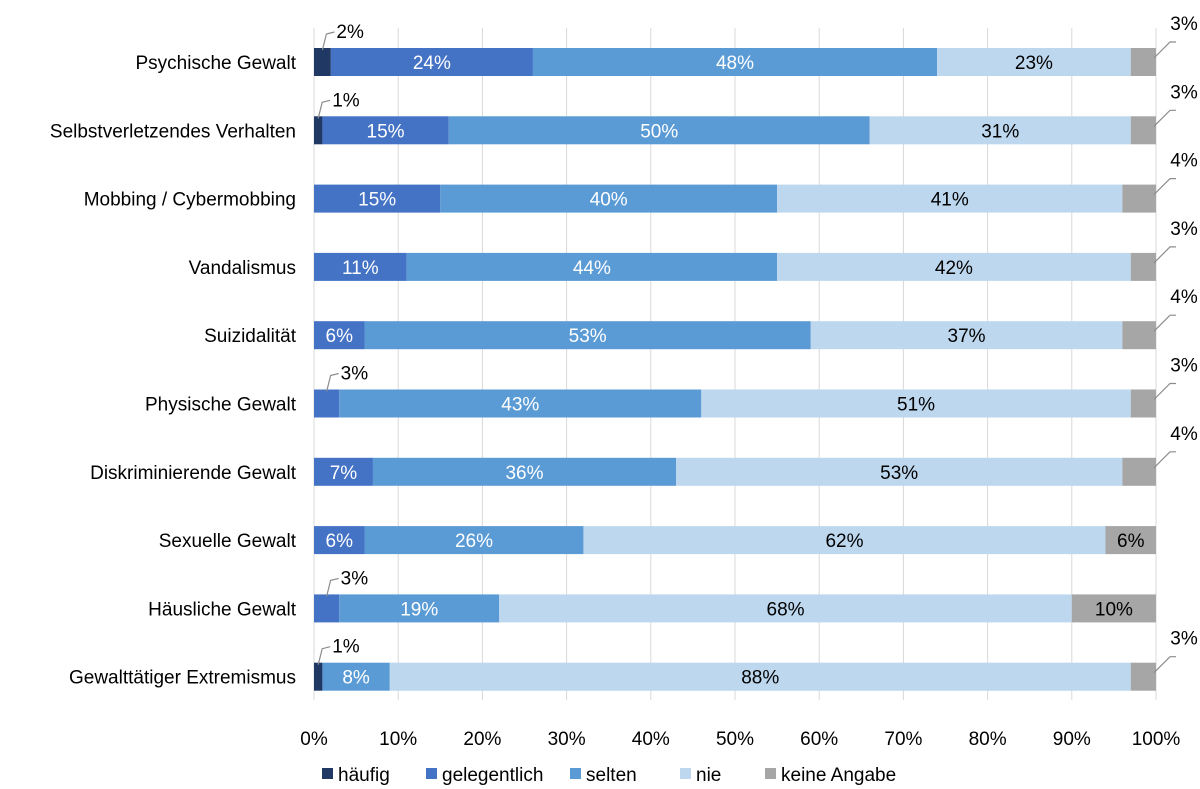  Describe the element at coordinates (419, 609) in the screenshot. I see `data-label: 19%` at that location.